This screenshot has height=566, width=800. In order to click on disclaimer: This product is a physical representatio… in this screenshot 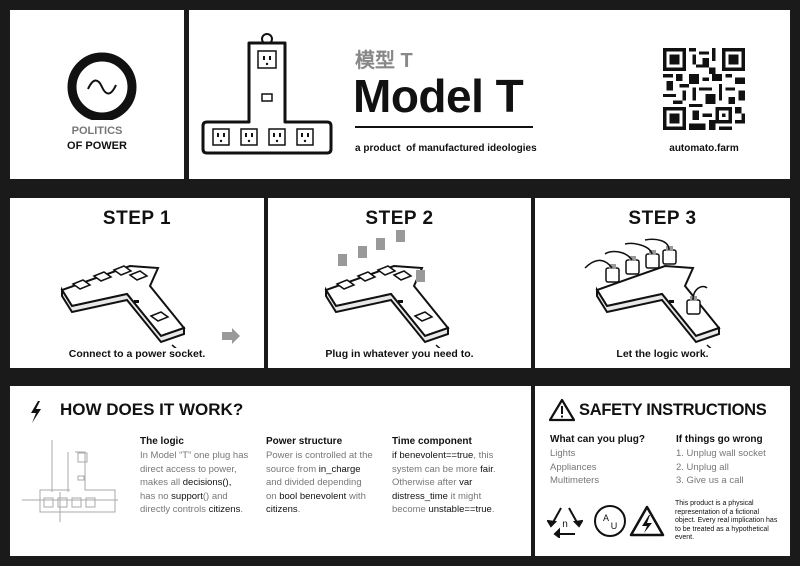, I will do `click(731, 521)`.